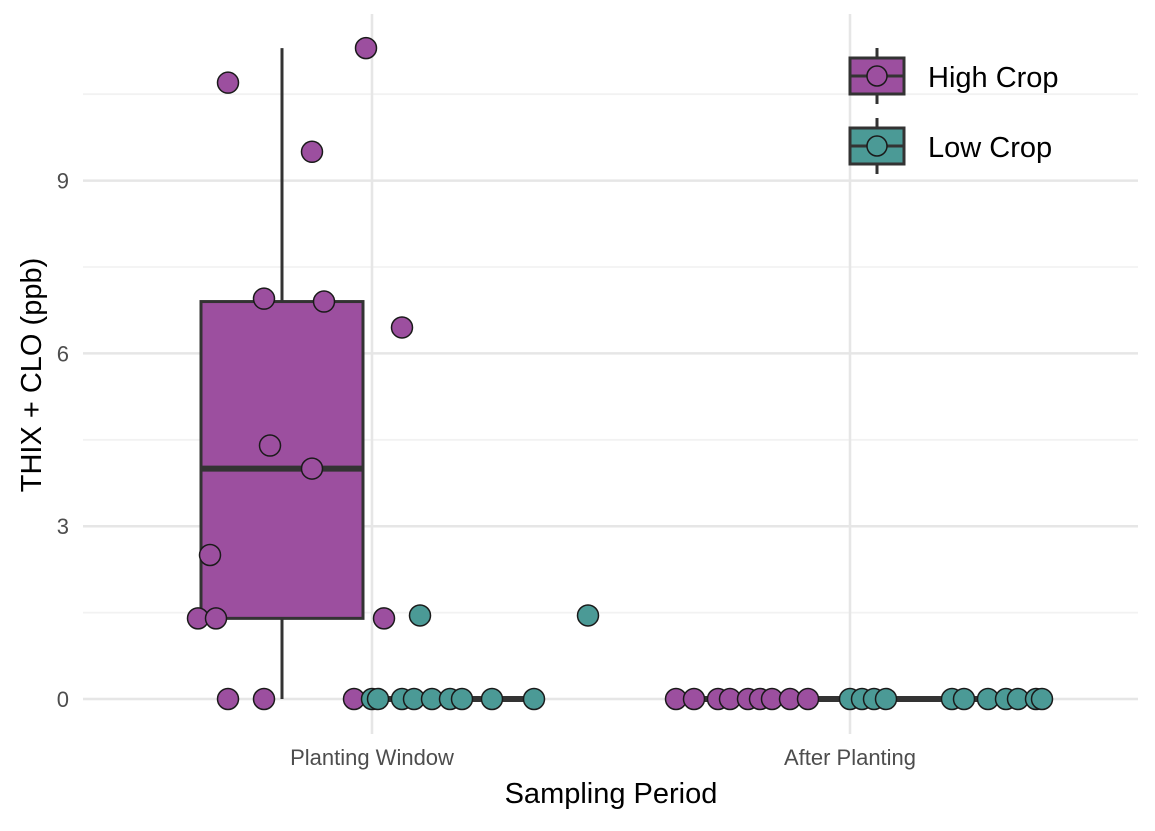 The width and height of the screenshot is (1155, 831). What do you see at coordinates (953, 111) in the screenshot?
I see `legend: High Crop Low Crop` at bounding box center [953, 111].